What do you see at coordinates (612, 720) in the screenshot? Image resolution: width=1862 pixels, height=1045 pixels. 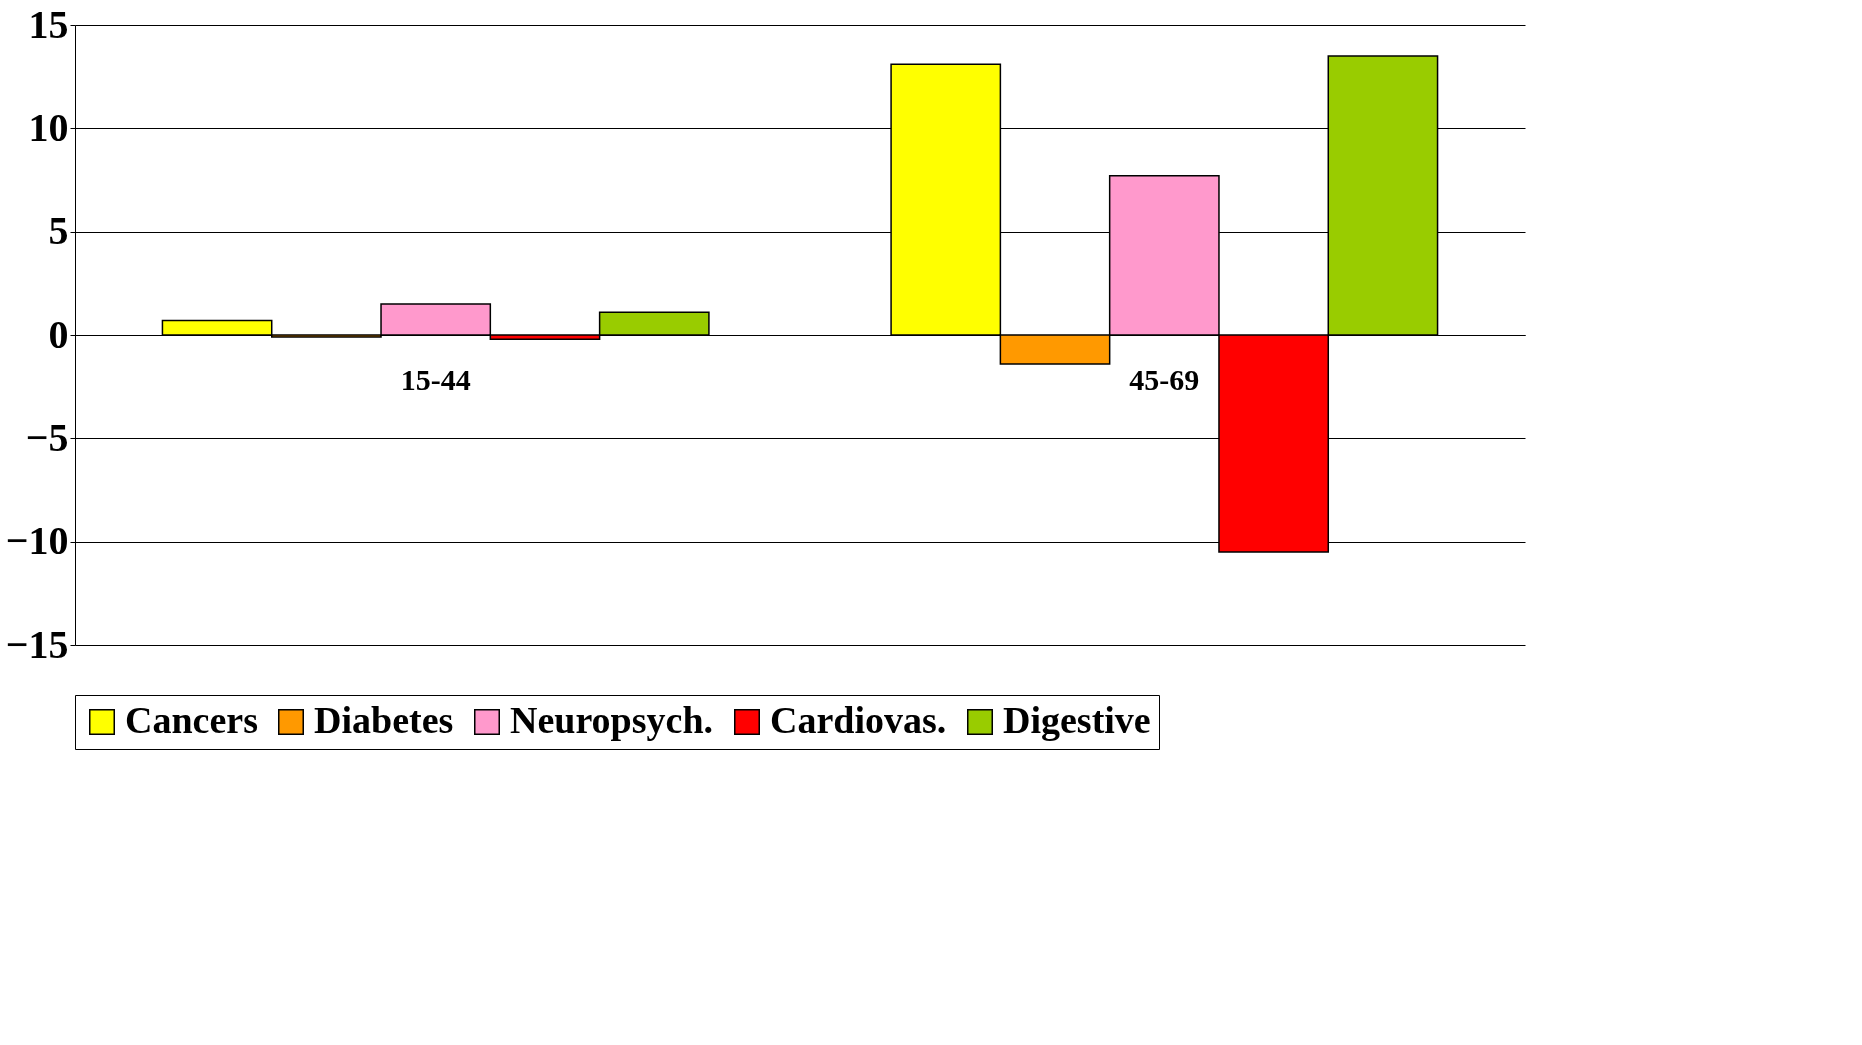 I see `legend-label: Neuropsych.` at bounding box center [612, 720].